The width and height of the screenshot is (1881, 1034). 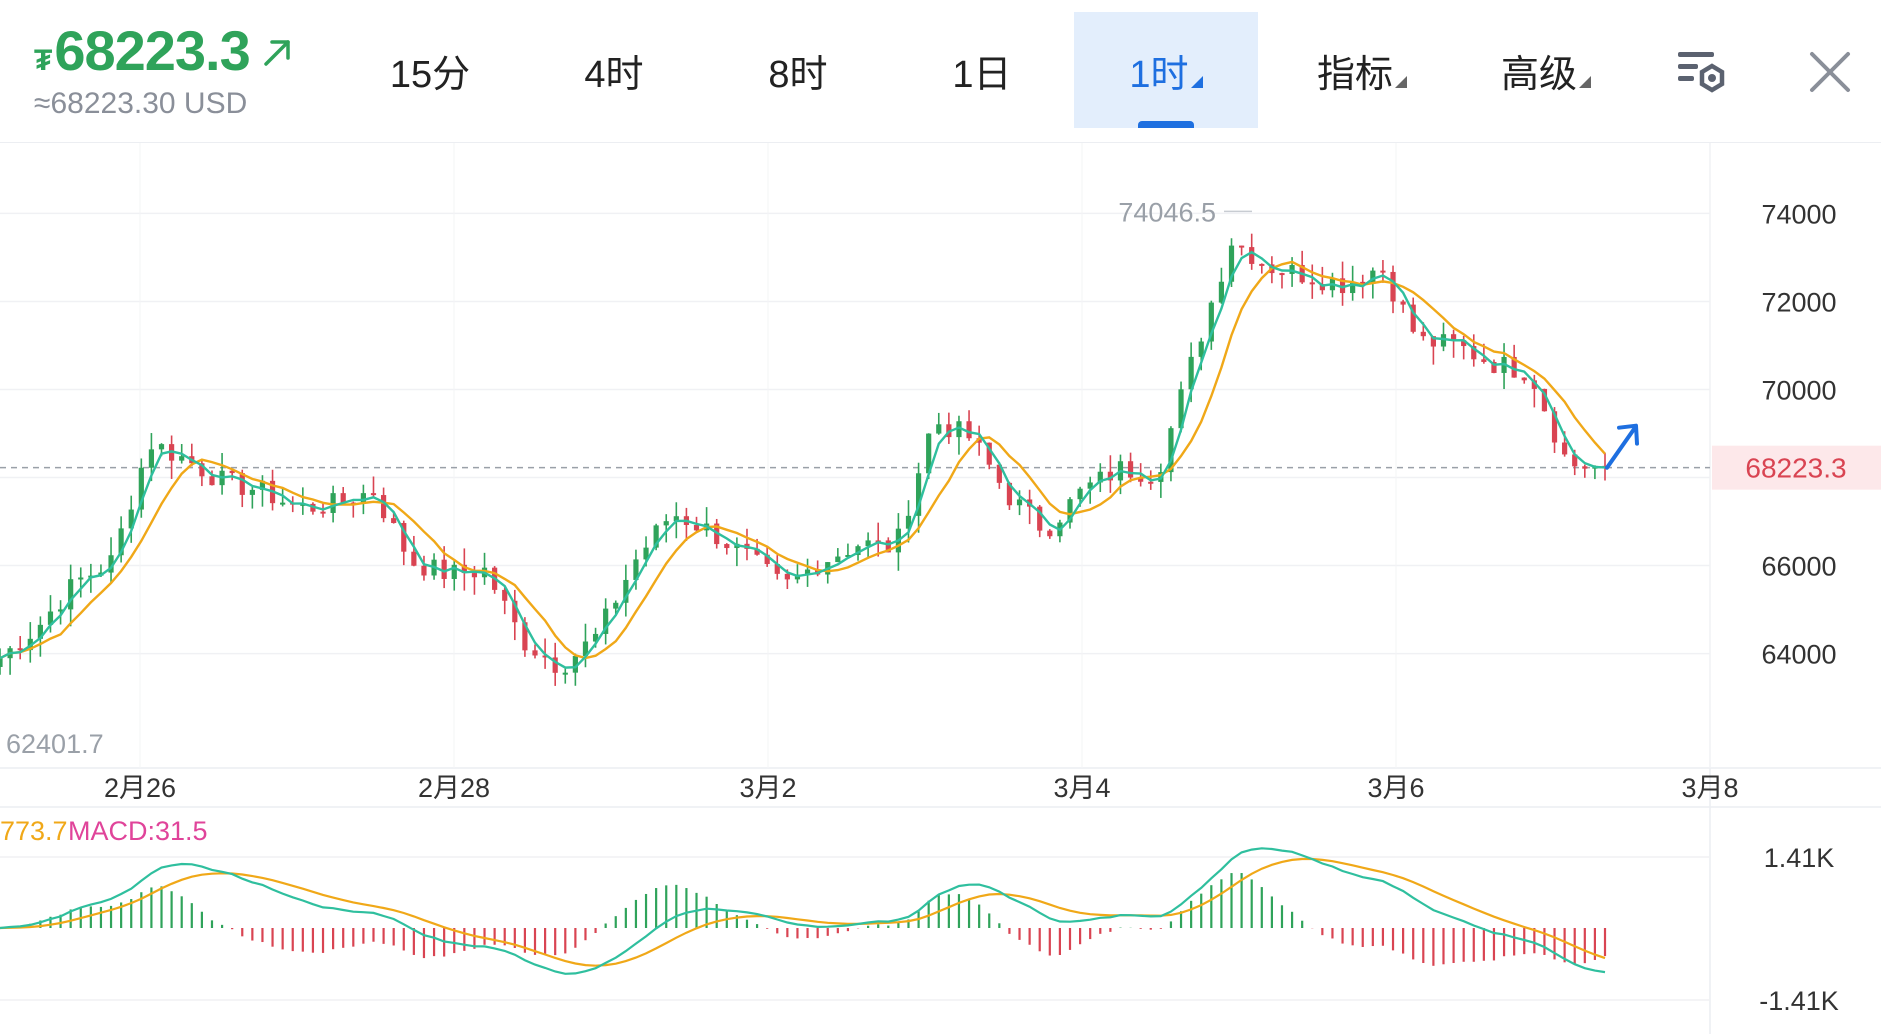 I want to click on macd-tick-label: 1.41K, so click(x=1799, y=858).